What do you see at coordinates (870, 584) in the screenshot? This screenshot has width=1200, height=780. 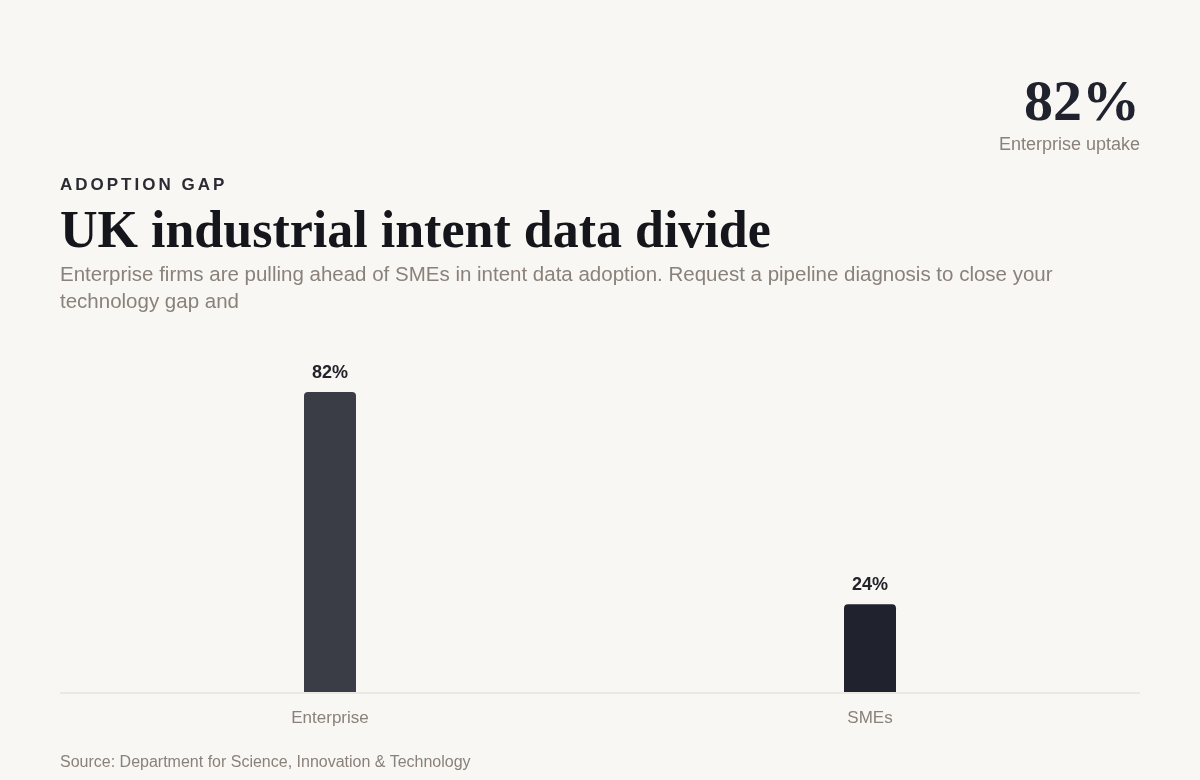 I see `data-label: 24%` at bounding box center [870, 584].